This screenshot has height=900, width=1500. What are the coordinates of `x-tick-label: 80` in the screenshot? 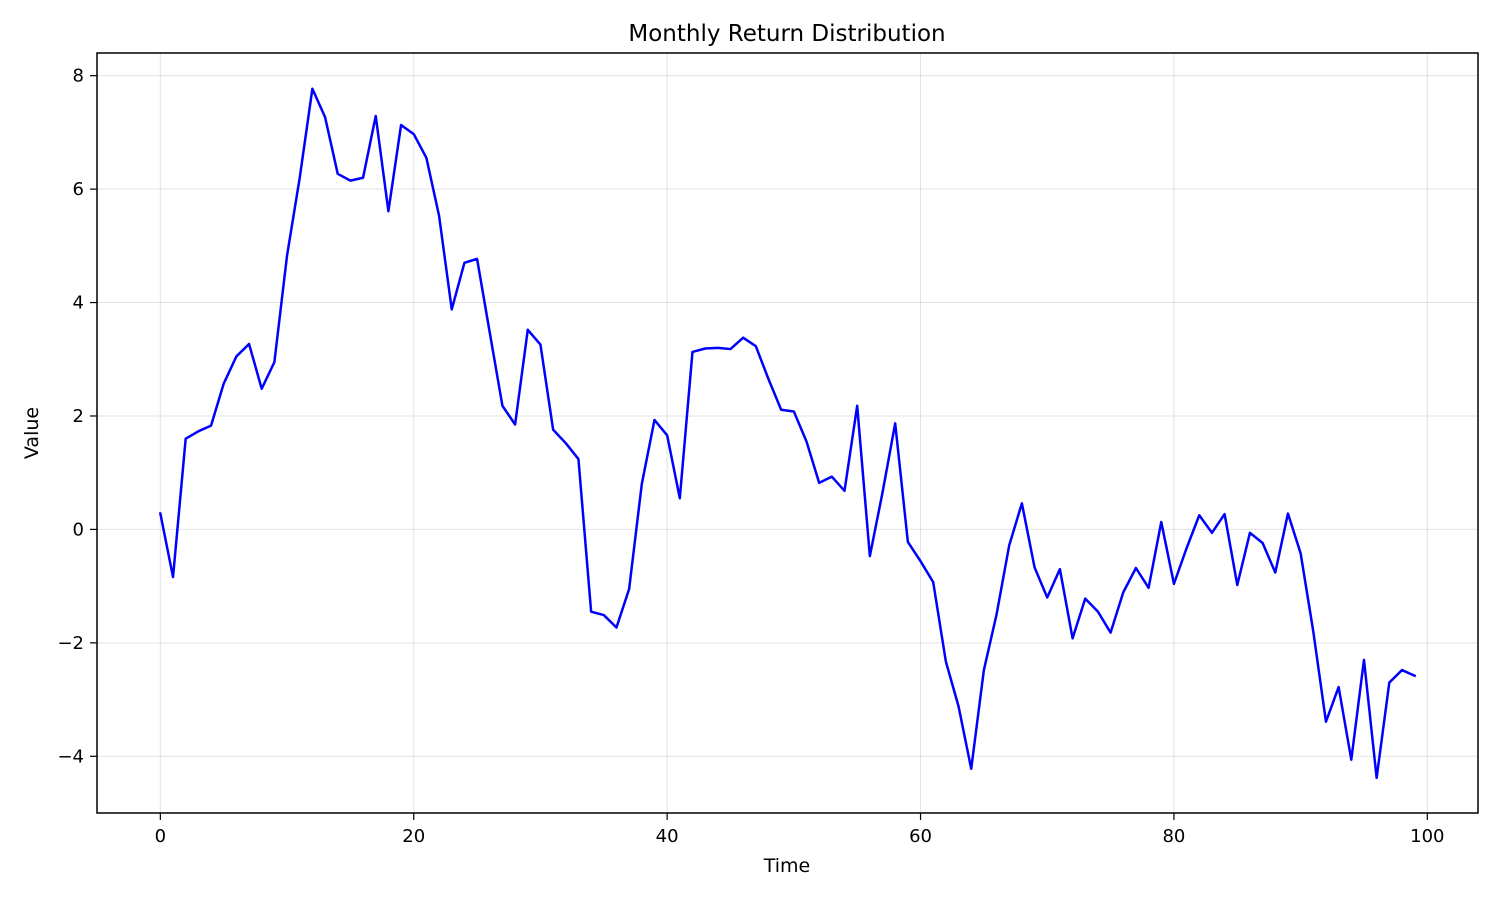 It's located at (1173, 836).